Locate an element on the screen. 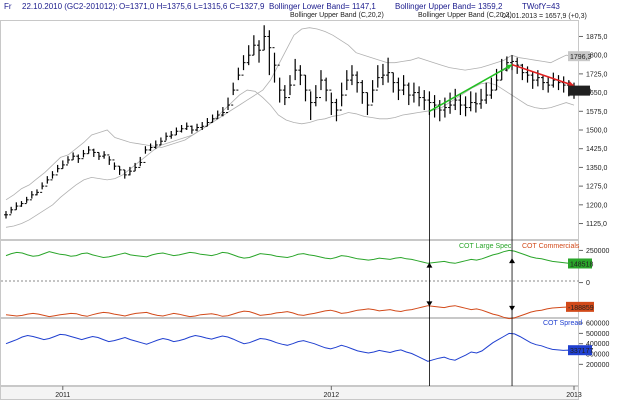 The height and width of the screenshot is (401, 626). spread-ytick-label: 600000 is located at coordinates (597, 324).